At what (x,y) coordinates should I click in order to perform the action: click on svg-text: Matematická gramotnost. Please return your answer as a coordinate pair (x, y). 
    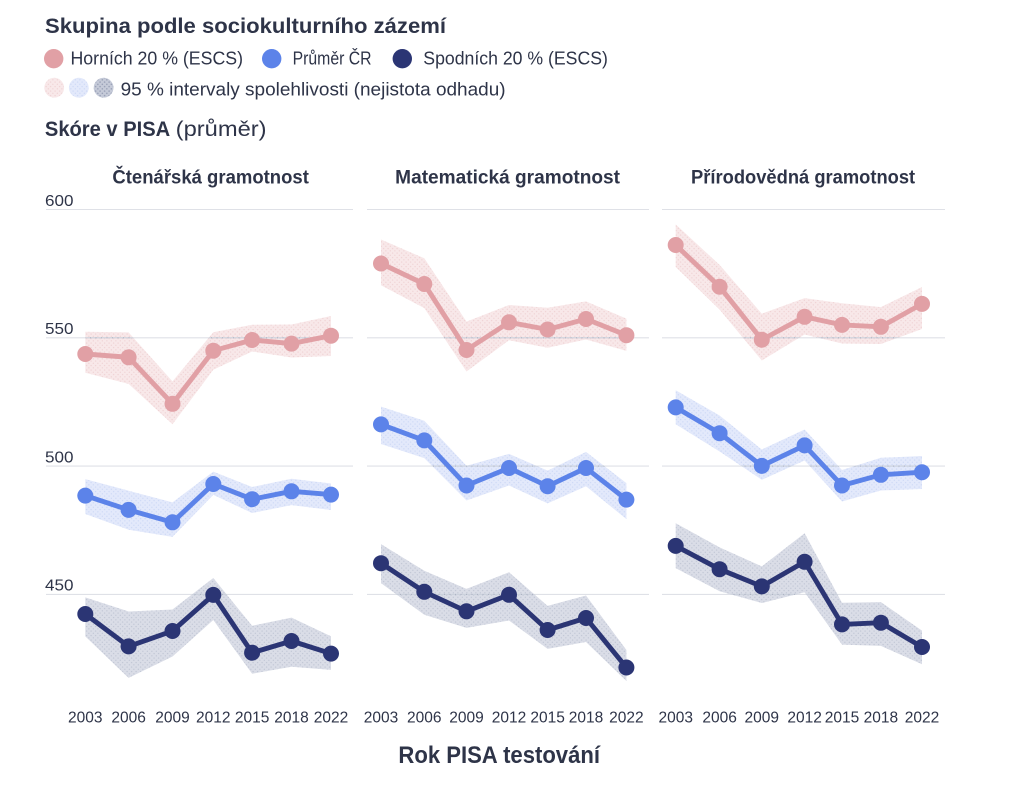
    Looking at the image, I should click on (507, 178).